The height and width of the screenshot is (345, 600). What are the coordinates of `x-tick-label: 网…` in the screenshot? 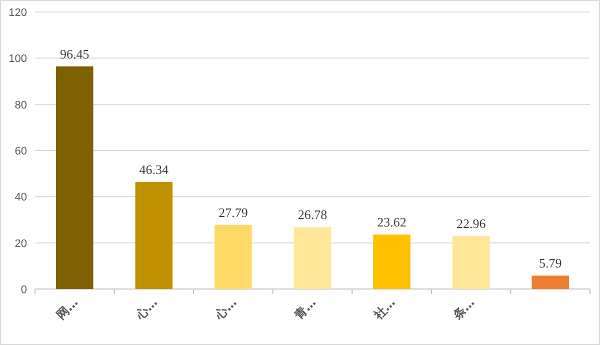 It's located at (67, 308).